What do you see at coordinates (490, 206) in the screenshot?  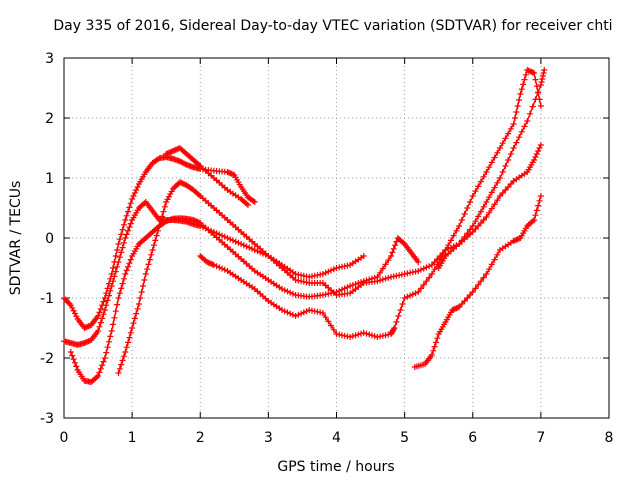 I see `series-trace` at bounding box center [490, 206].